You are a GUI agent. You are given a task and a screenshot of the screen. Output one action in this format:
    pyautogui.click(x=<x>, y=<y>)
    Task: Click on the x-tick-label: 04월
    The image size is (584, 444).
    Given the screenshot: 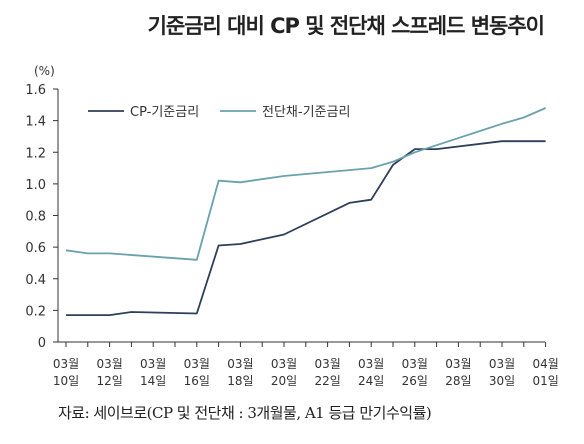 What is the action you would take?
    pyautogui.click(x=545, y=364)
    